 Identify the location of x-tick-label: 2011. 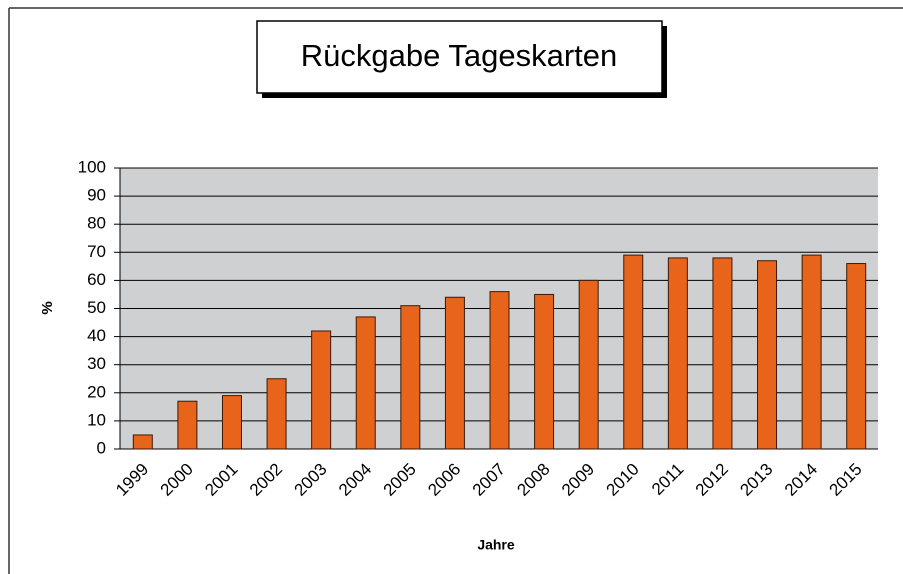
(667, 479).